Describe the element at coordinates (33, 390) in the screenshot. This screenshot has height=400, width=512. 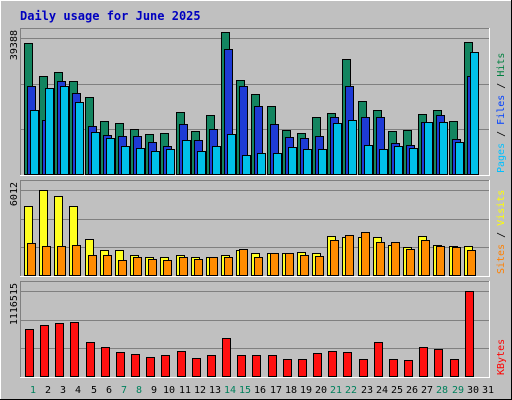
I see `x-tick-label: 1` at that location.